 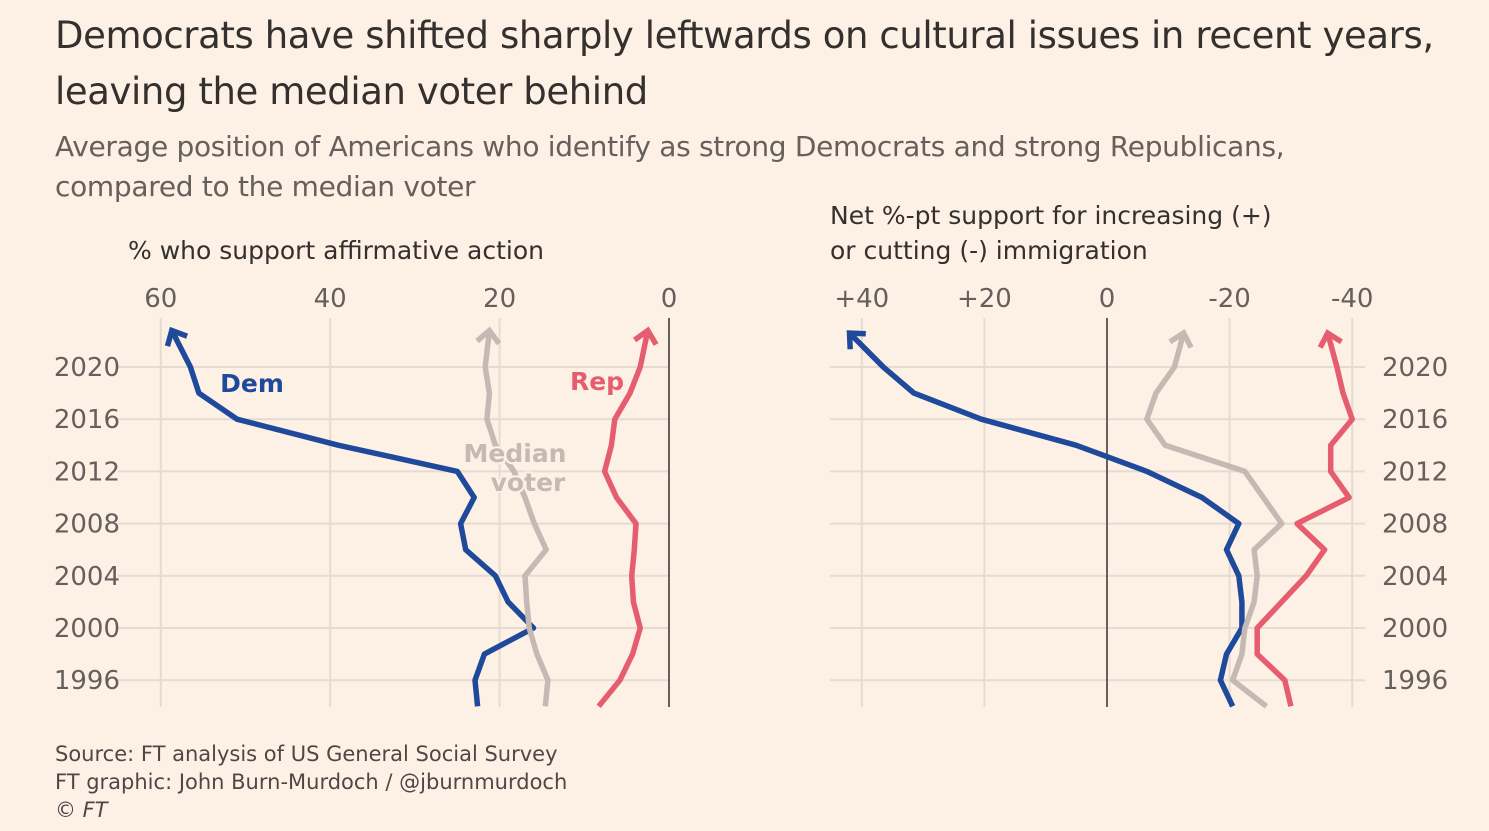 I want to click on x-tick-label-0: +40, so click(x=861, y=299).